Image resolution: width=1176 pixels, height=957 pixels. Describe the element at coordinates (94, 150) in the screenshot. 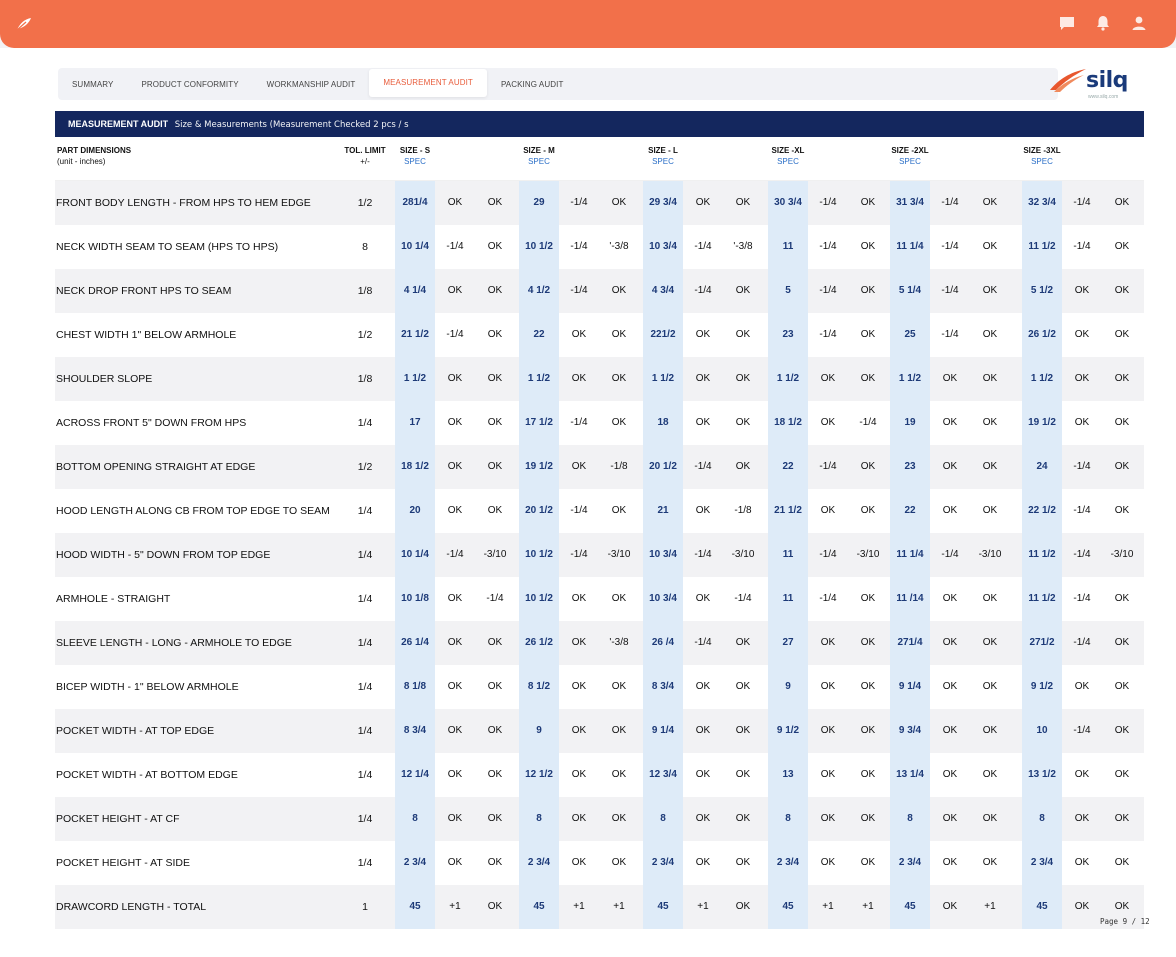

I see `part-dimensions-label: PART DIMENSIONS` at that location.